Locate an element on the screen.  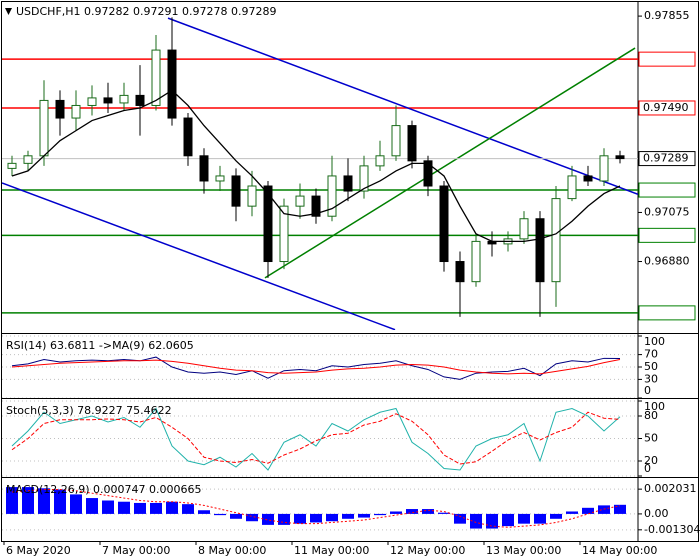
y-tick-label: 0.00 is located at coordinates (656, 513).